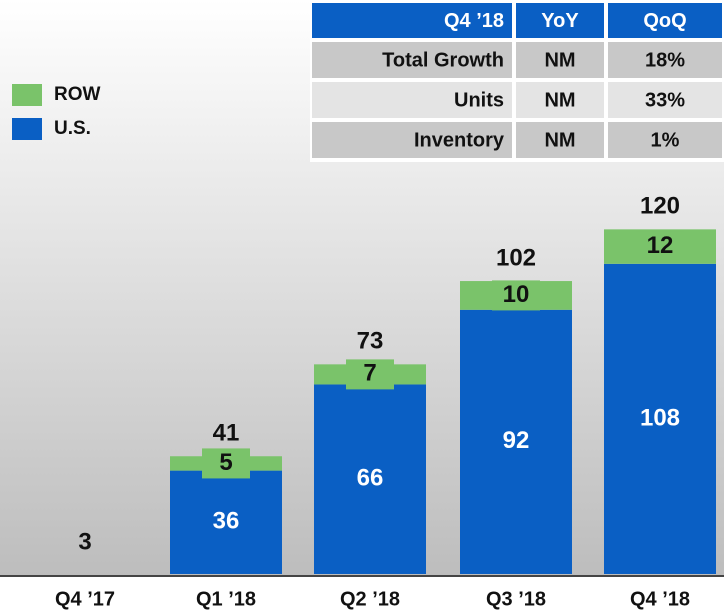 Image resolution: width=724 pixels, height=614 pixels. I want to click on total-label: 73, so click(370, 341).